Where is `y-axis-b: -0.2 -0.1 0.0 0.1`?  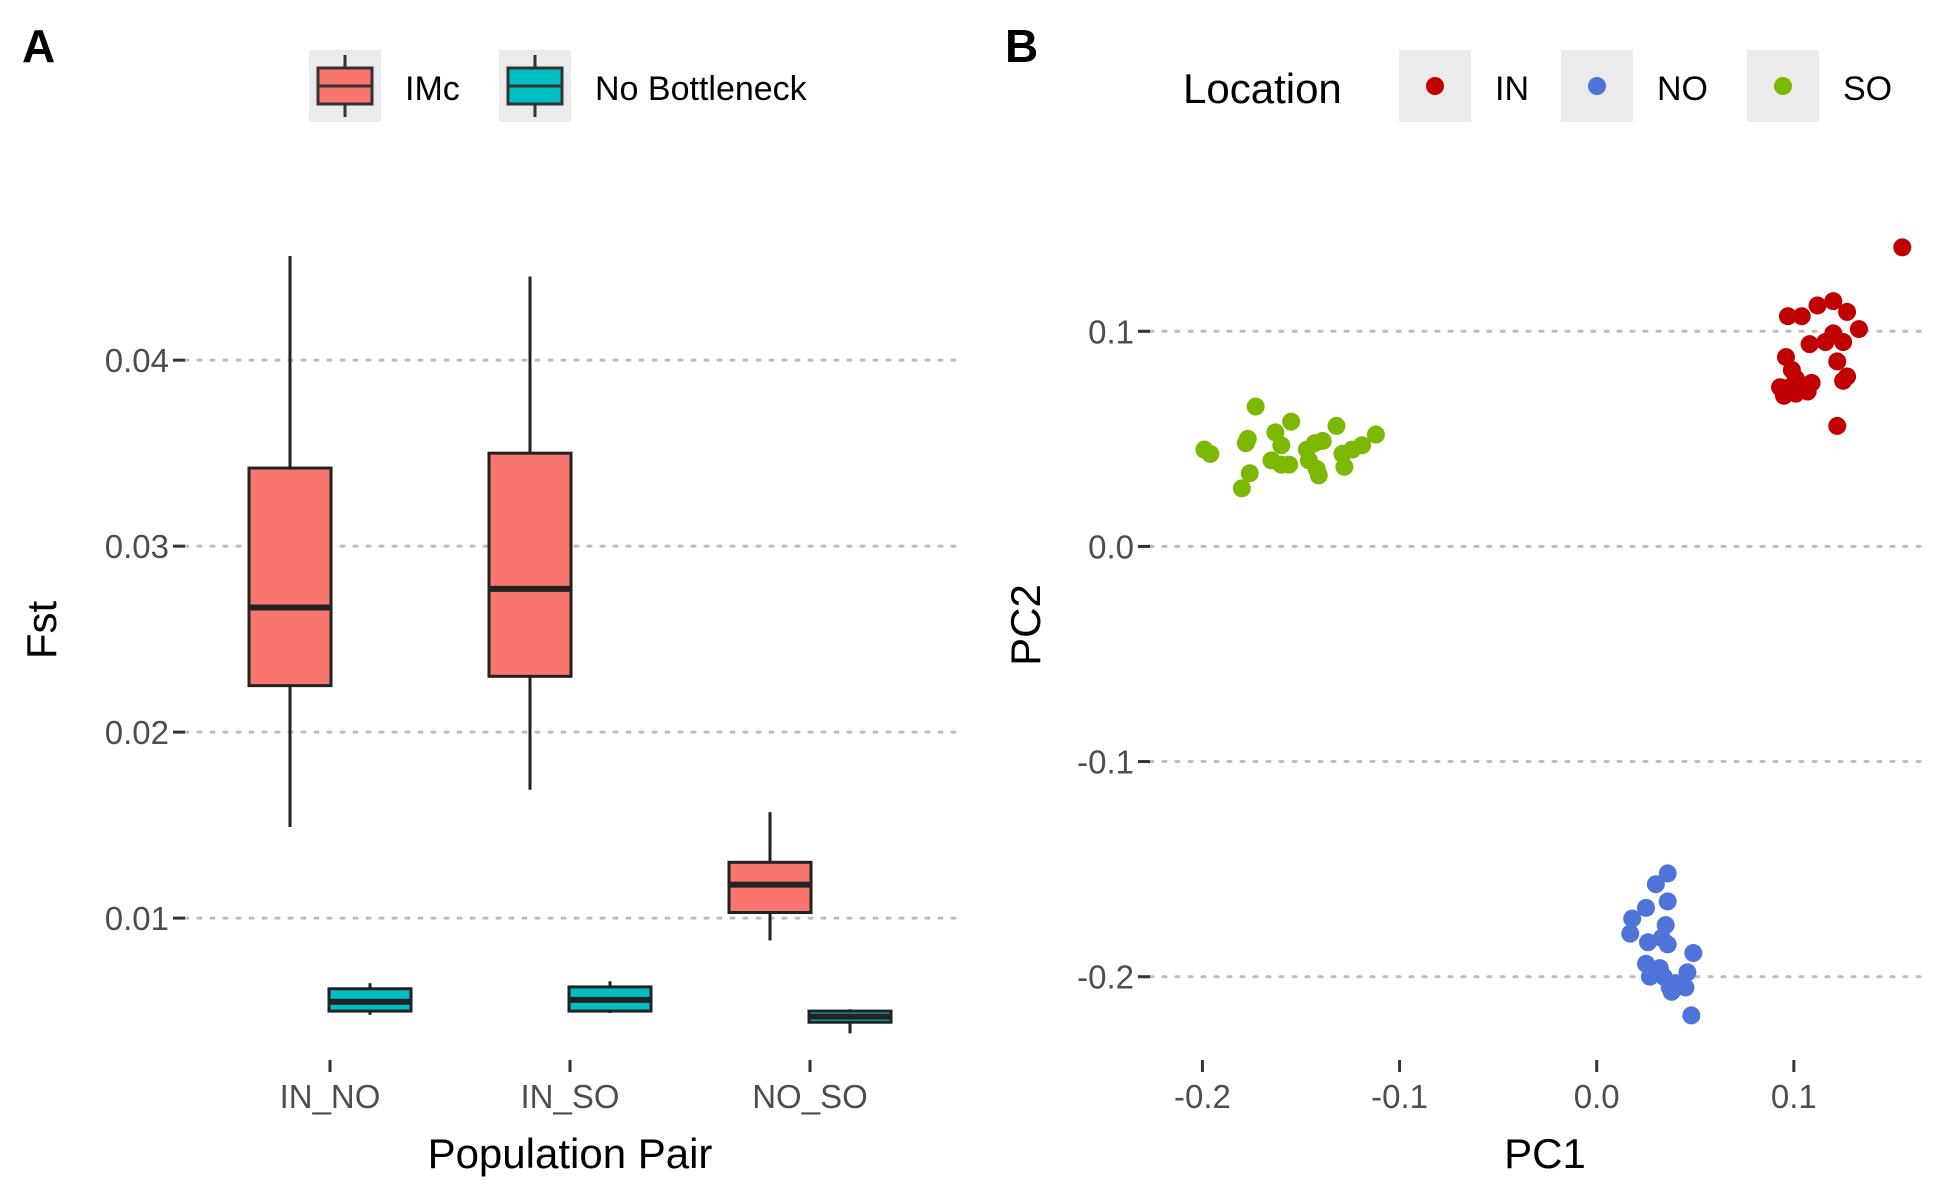 y-axis-b: -0.2 -0.1 0.0 0.1 is located at coordinates (1113, 654).